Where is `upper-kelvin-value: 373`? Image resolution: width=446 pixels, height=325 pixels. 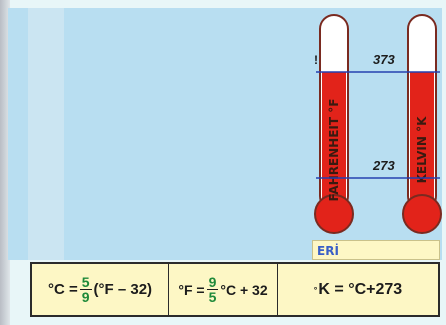 upper-kelvin-value: 373 is located at coordinates (384, 59).